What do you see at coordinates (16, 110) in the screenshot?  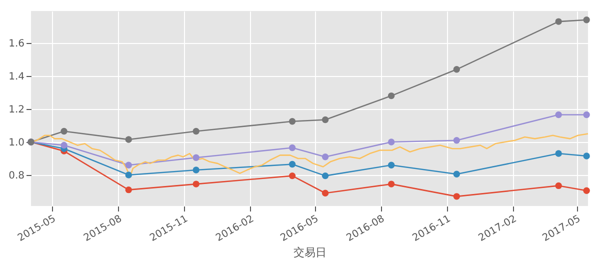 I see `y-tick-label: 1.2` at bounding box center [16, 110].